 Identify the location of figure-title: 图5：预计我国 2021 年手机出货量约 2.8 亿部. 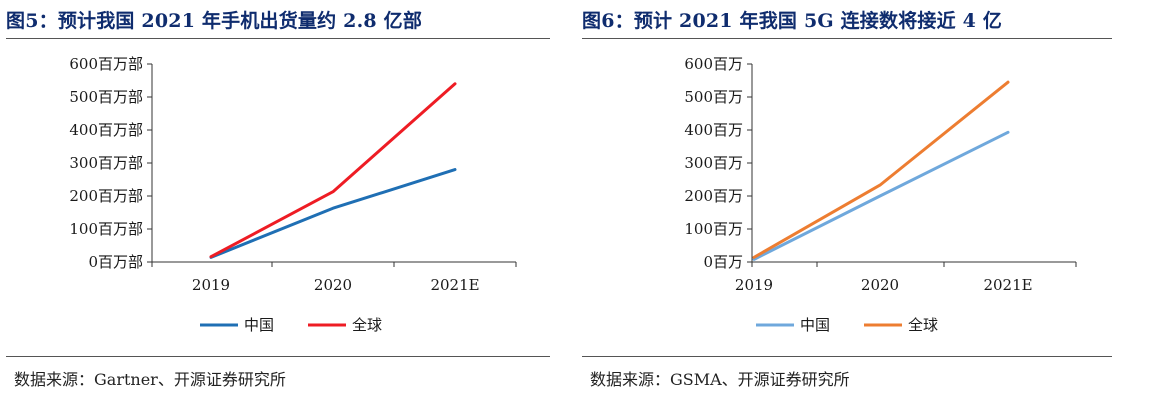
(214, 21).